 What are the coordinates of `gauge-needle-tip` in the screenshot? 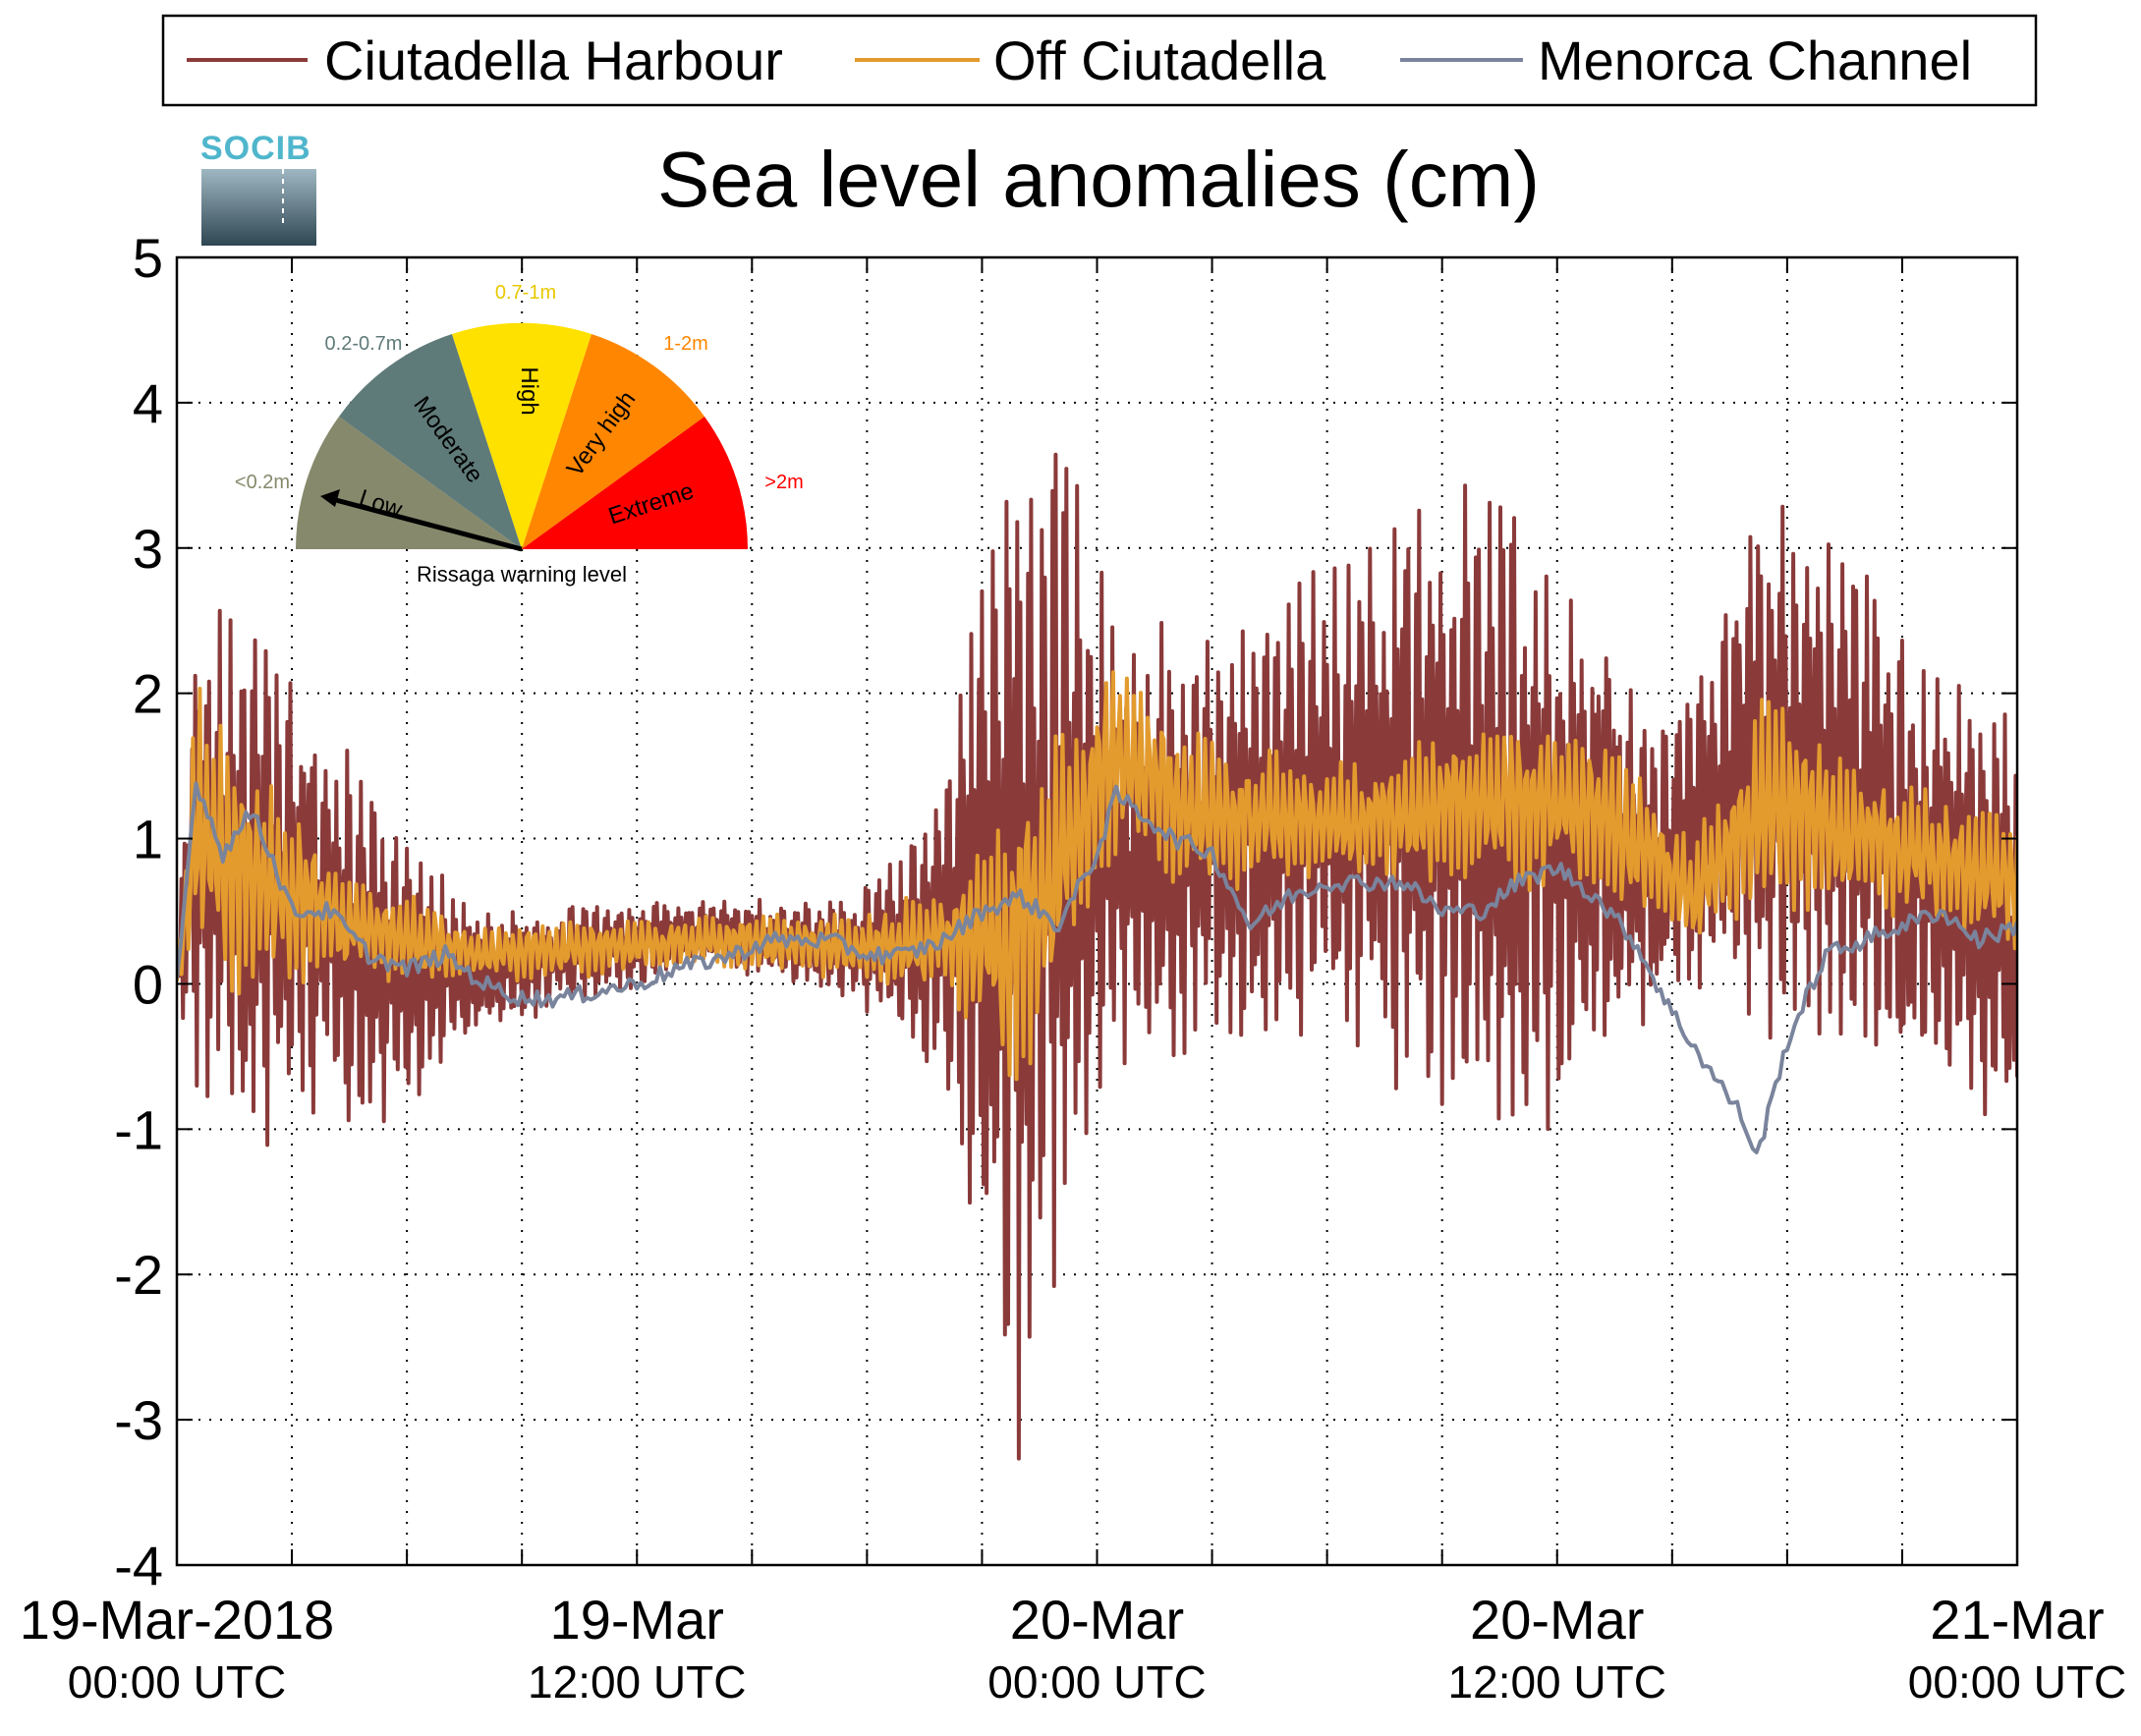 It's located at (330, 498).